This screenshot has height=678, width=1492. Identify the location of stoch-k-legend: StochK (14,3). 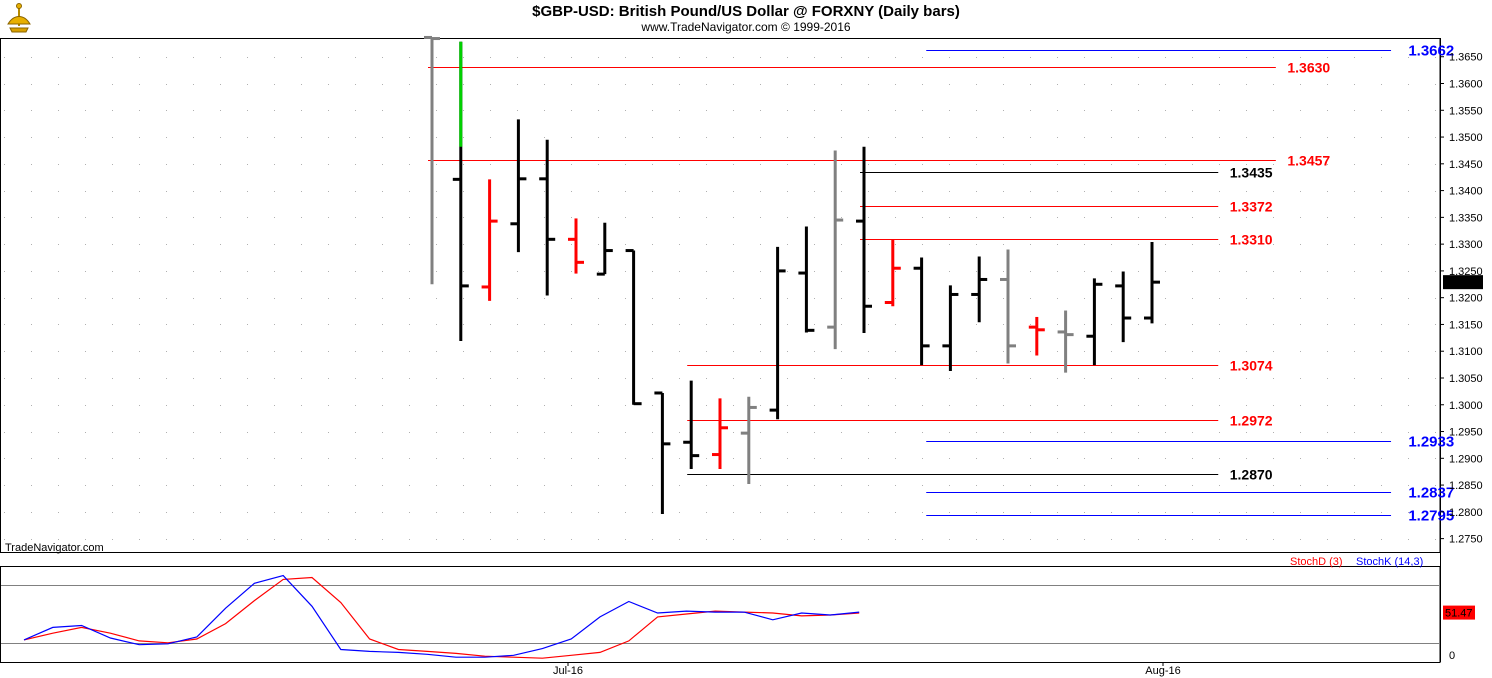
(1389, 562).